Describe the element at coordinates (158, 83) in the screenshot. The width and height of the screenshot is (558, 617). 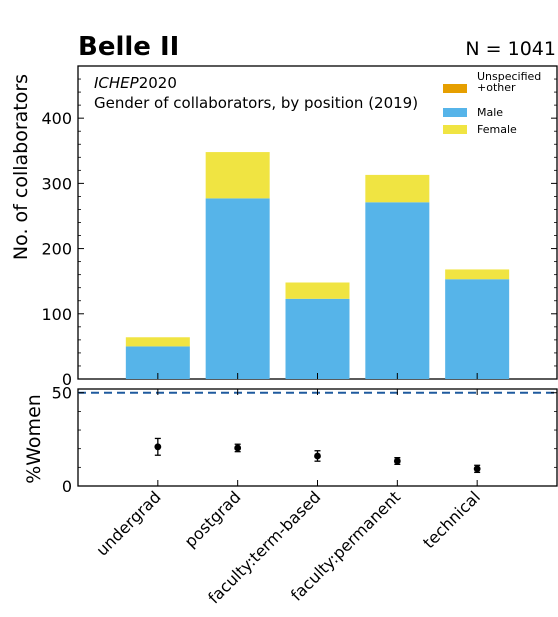
I see `conference-year: 2020` at that location.